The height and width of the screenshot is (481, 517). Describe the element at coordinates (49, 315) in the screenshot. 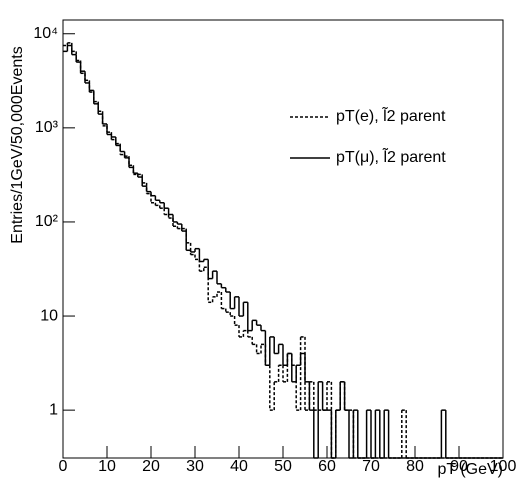

I see `y-tick-label: 10` at that location.